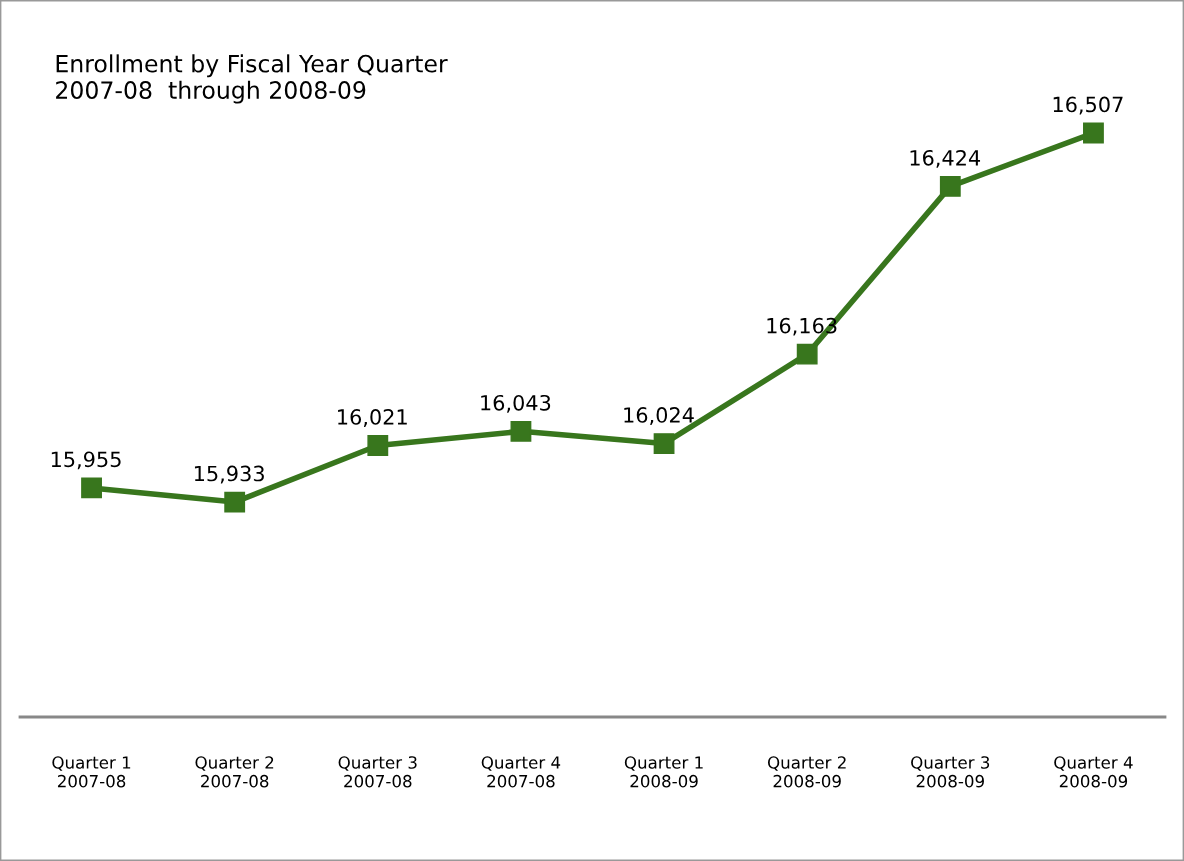 This screenshot has height=861, width=1184. Describe the element at coordinates (229, 474) in the screenshot. I see `data-label: 15,933` at that location.